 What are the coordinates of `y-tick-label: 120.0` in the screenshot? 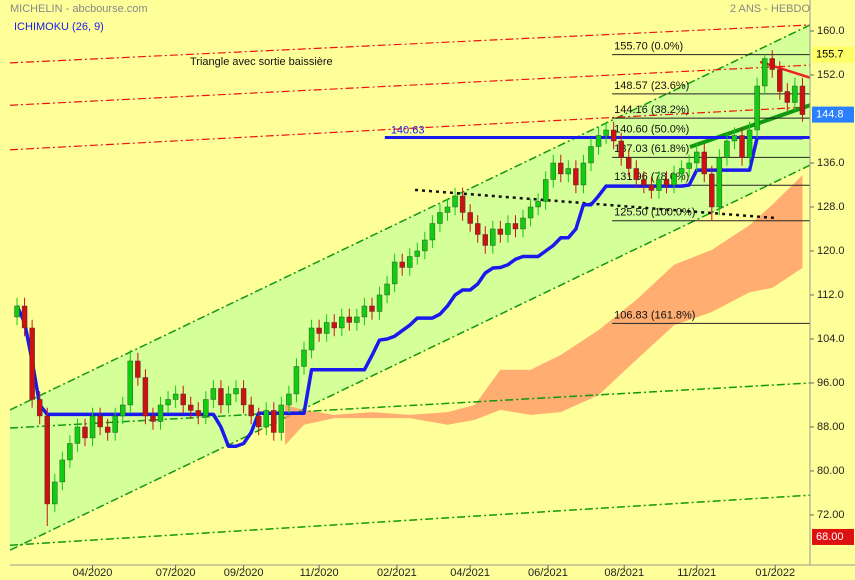 It's located at (831, 251).